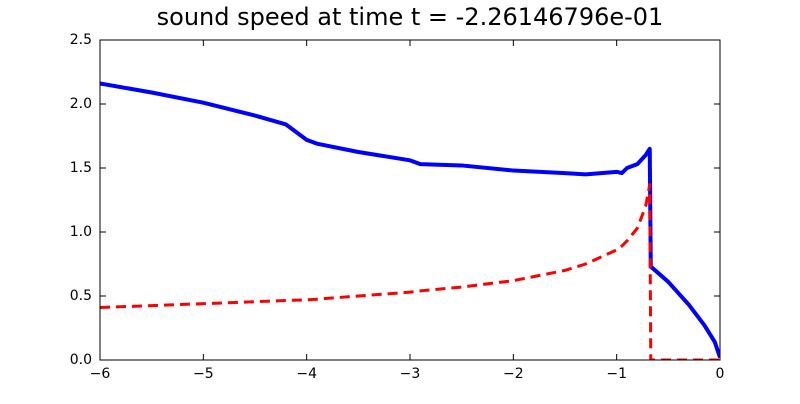 The height and width of the screenshot is (404, 800). I want to click on y-tick-label: 1.0, so click(81, 232).